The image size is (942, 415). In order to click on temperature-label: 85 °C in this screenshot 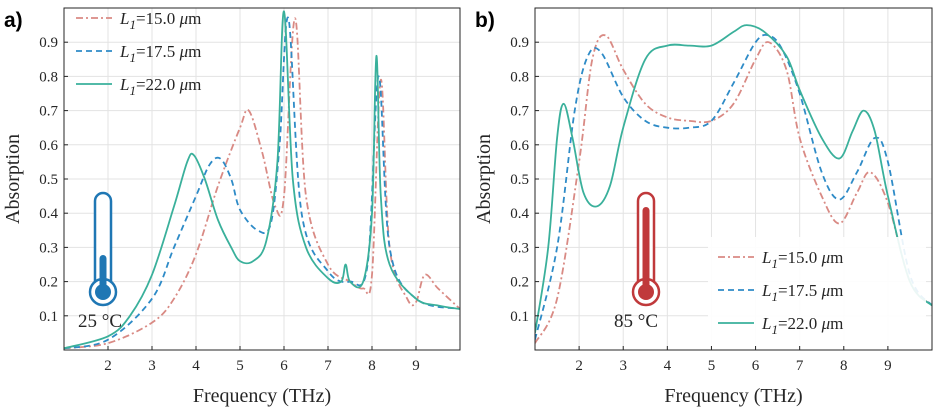, I will do `click(636, 321)`.